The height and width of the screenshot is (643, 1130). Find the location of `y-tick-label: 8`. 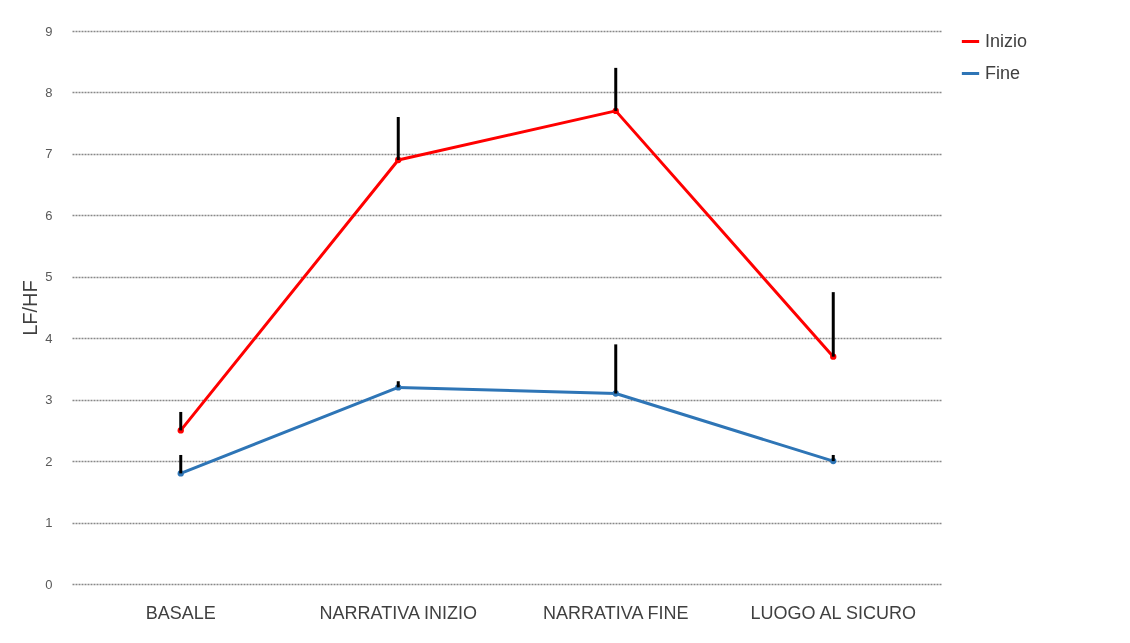

y-tick-label: 8 is located at coordinates (49, 92).